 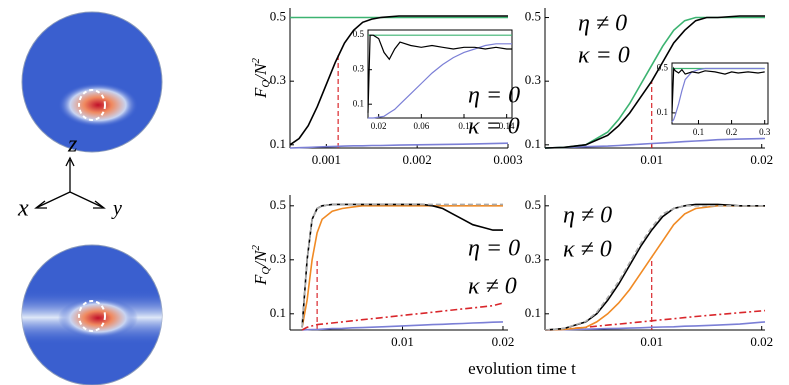 What do you see at coordinates (23, 209) in the screenshot?
I see `axis-x-label: x` at bounding box center [23, 209].